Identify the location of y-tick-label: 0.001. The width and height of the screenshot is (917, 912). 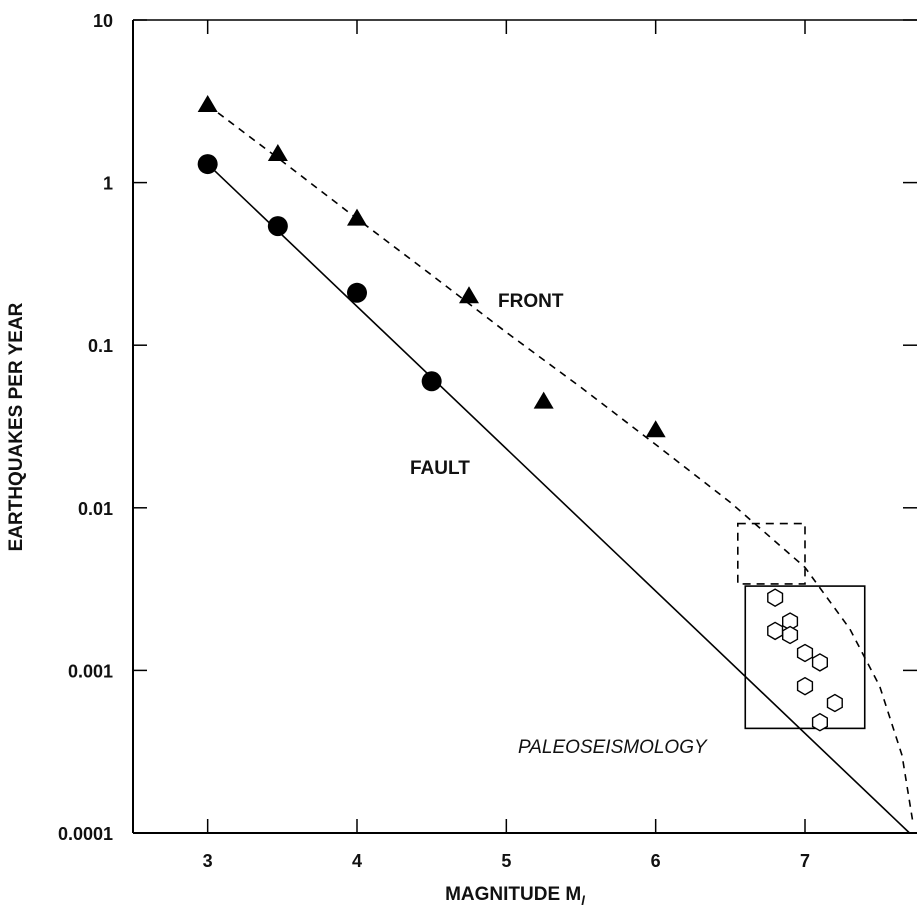
(90, 671).